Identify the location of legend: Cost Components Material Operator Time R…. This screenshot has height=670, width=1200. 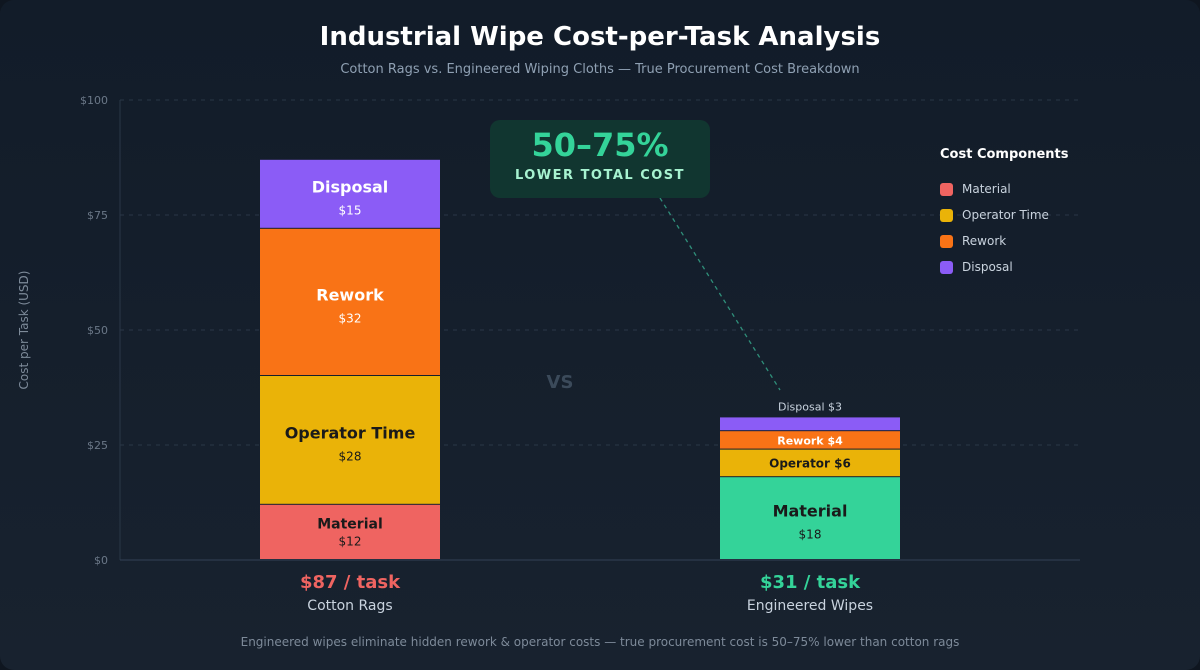
(1040, 213).